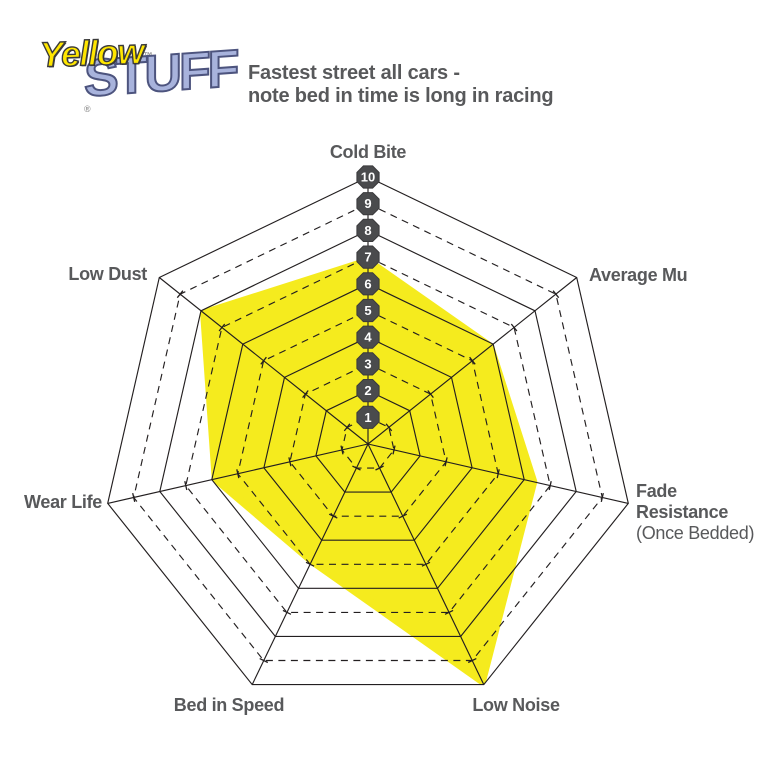 The width and height of the screenshot is (768, 768). I want to click on scale-badge-label-7: 7, so click(367, 257).